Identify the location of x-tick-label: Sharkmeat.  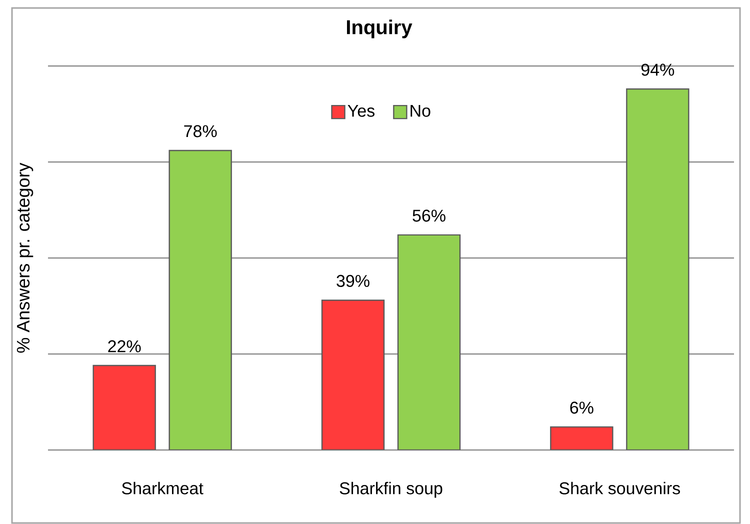
(163, 488).